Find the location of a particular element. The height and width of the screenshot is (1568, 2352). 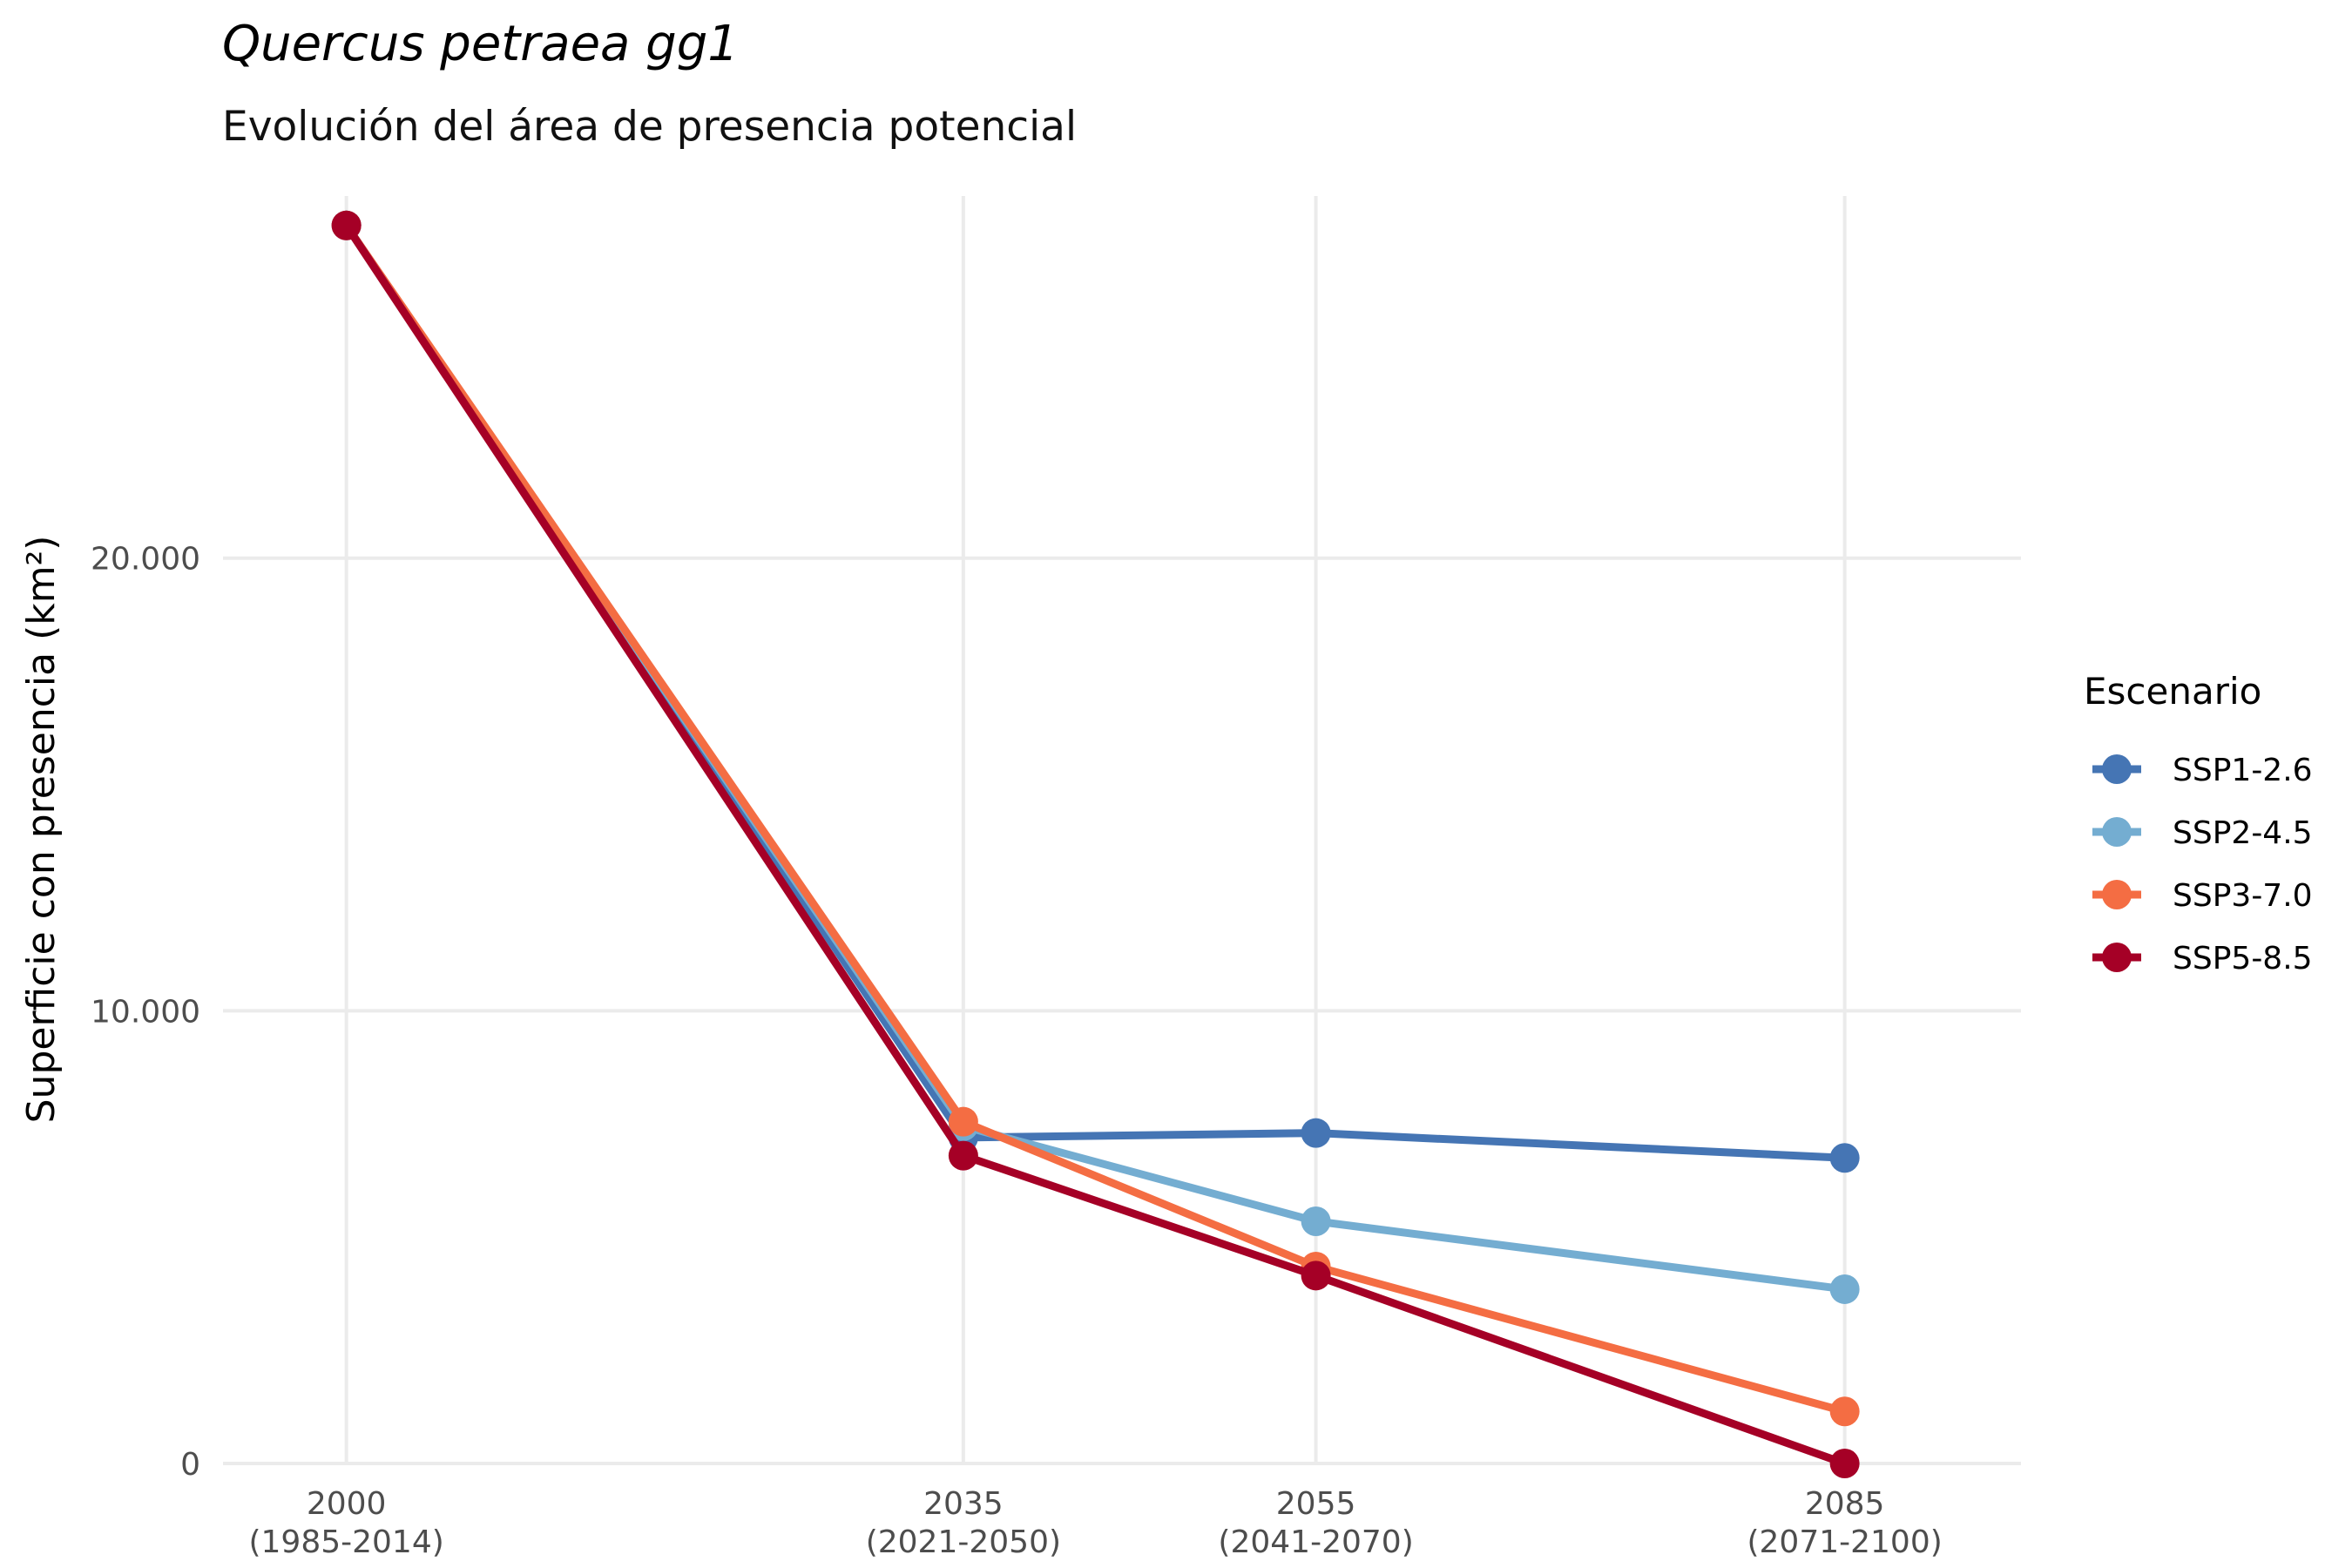

x-tick-label-period: (2041-2070) is located at coordinates (1315, 1542).